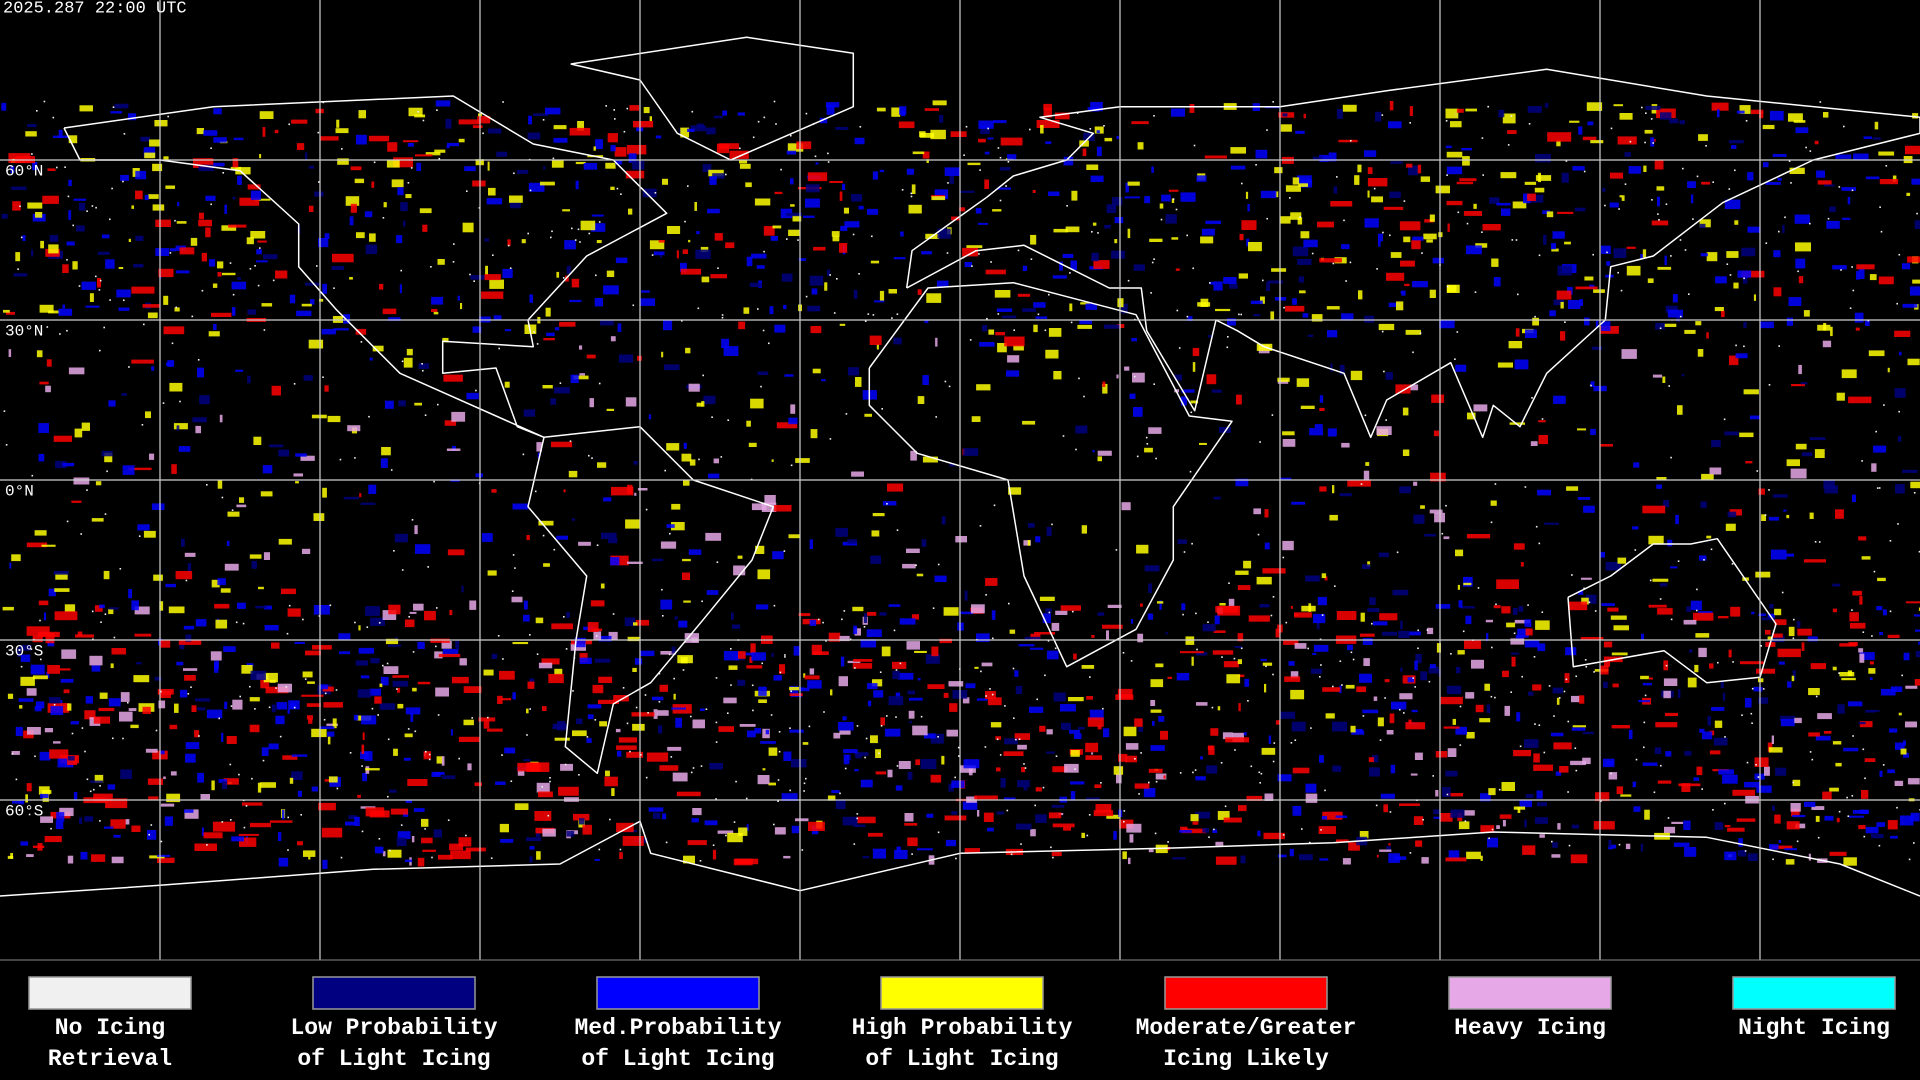 Image resolution: width=1920 pixels, height=1080 pixels. What do you see at coordinates (365, 267) in the screenshot?
I see `coastline` at bounding box center [365, 267].